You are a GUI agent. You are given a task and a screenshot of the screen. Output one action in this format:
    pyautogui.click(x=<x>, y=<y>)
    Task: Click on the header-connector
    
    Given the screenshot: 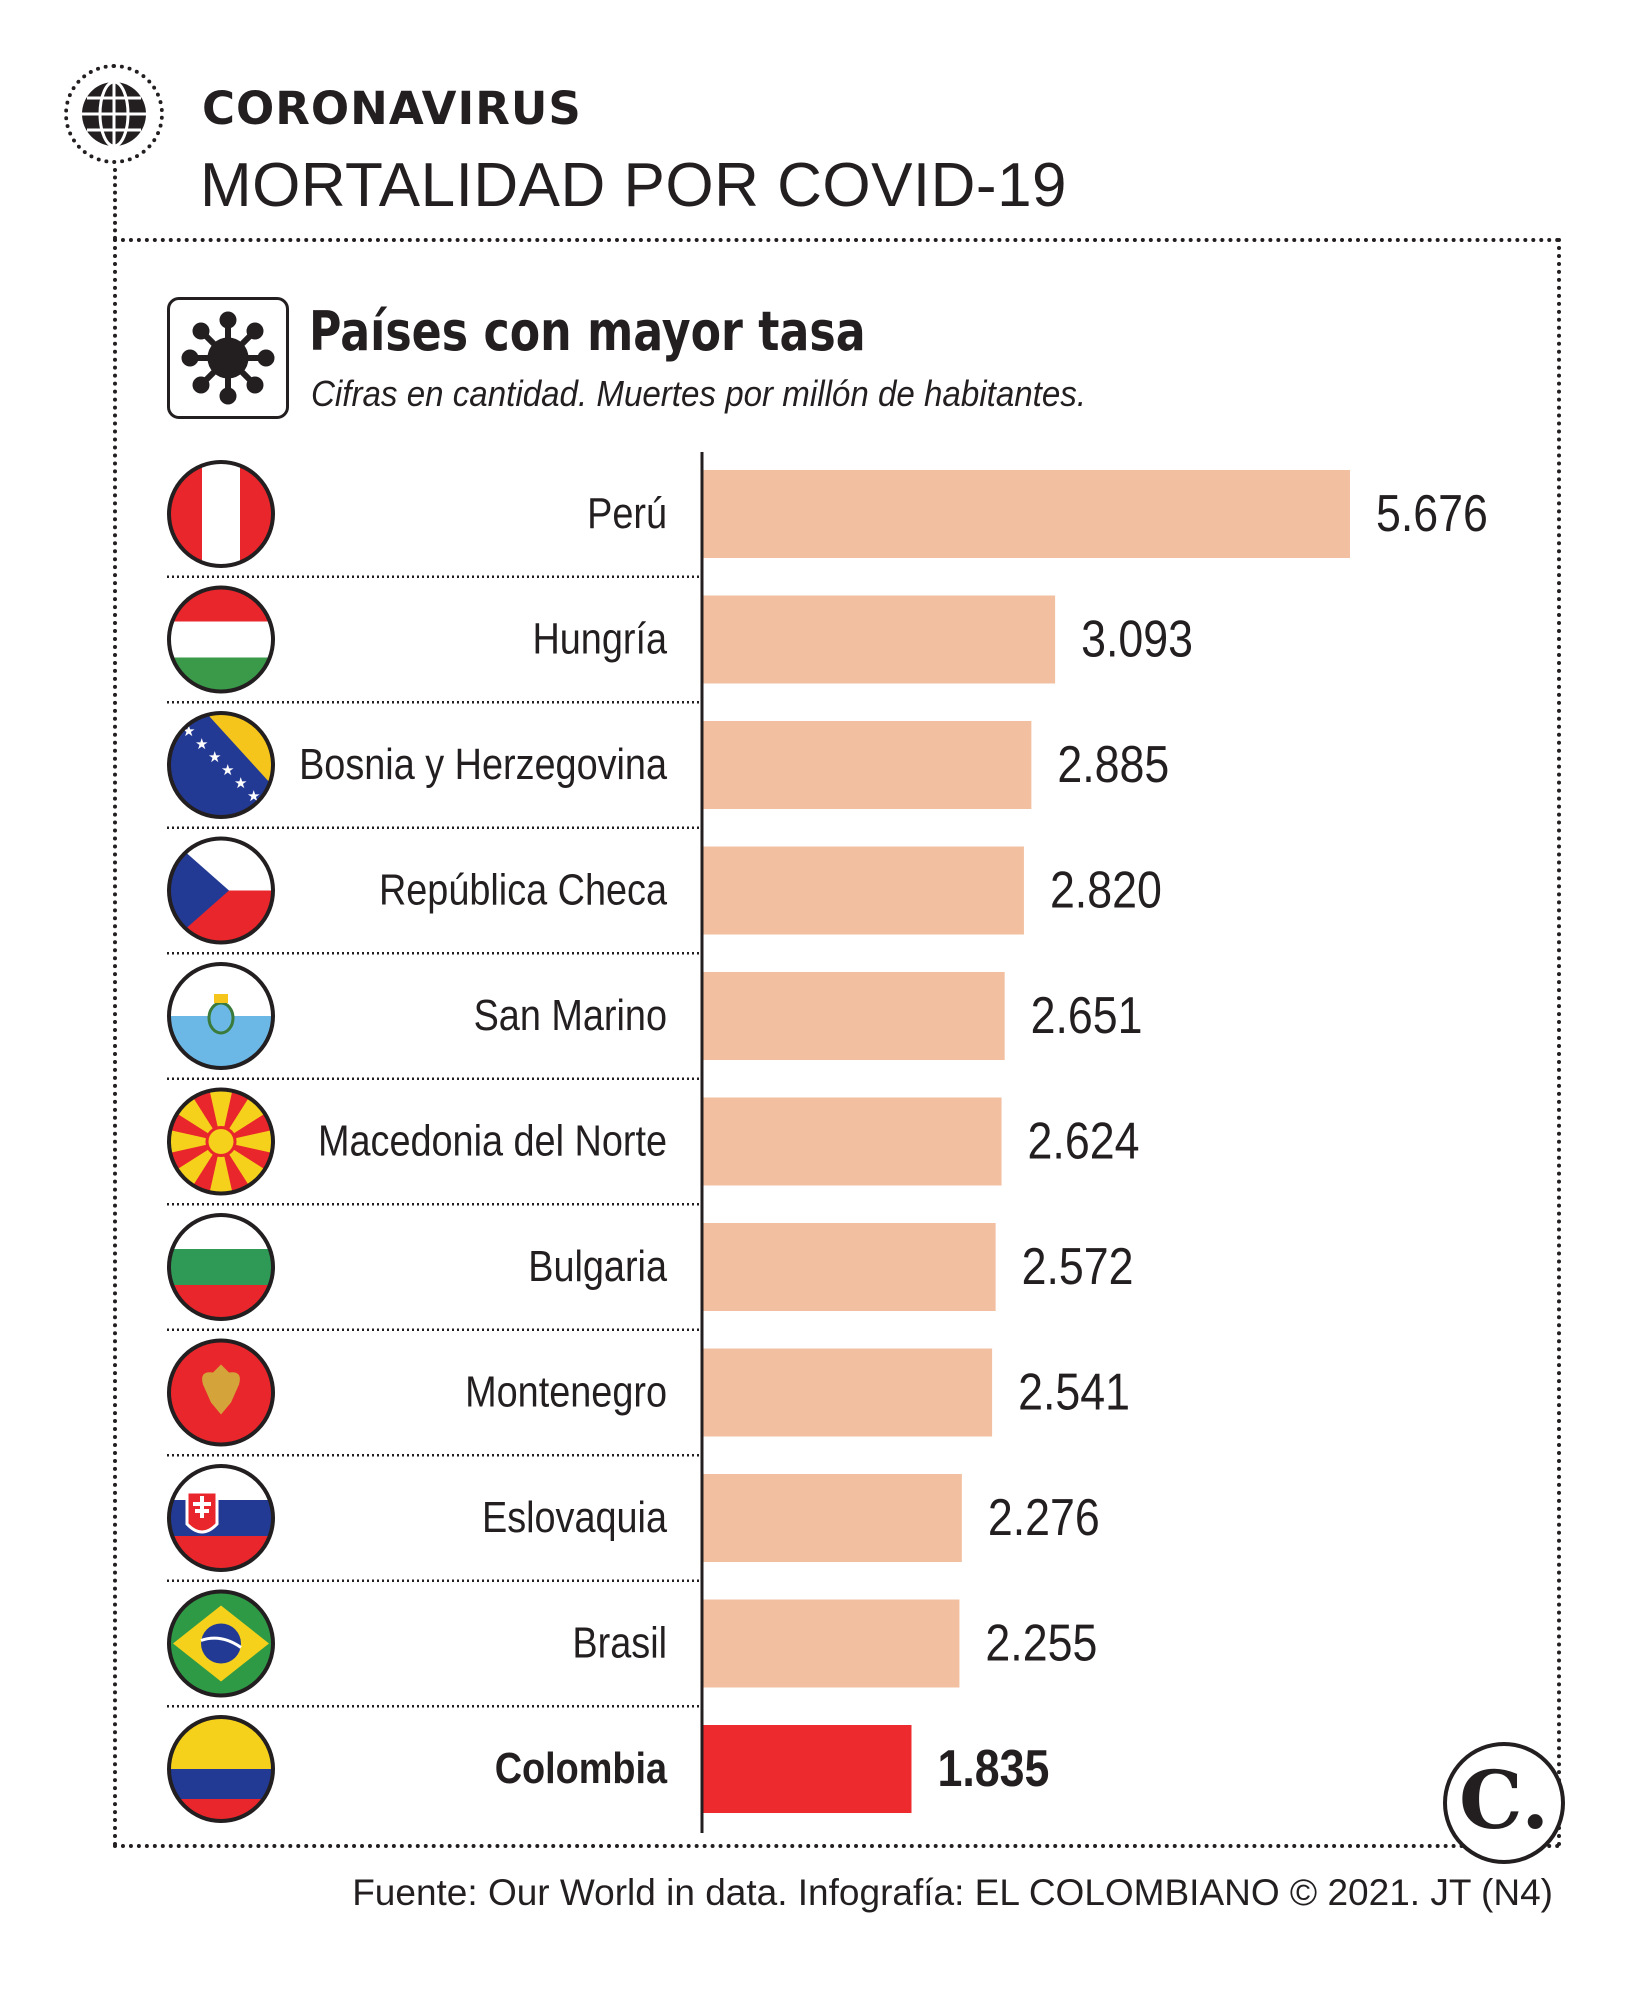 What is the action you would take?
    pyautogui.click(x=115, y=204)
    